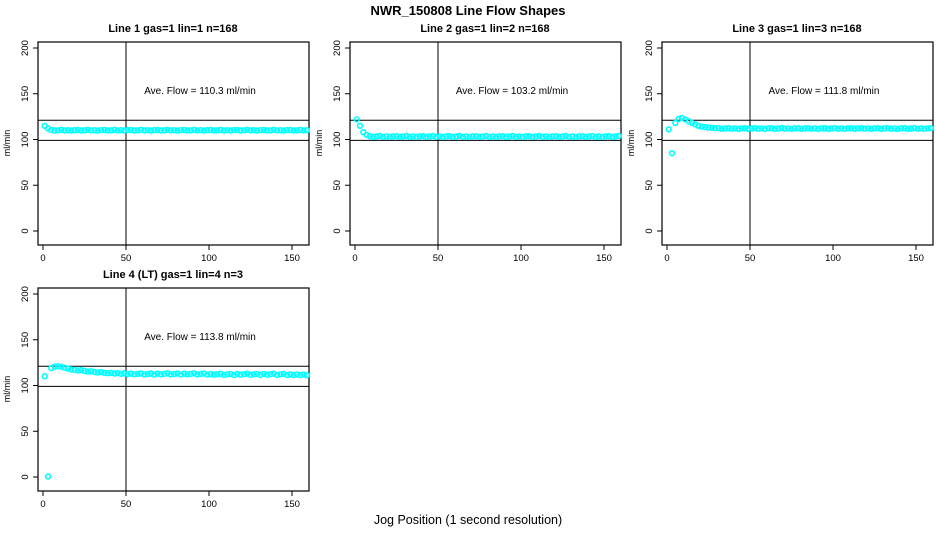  I want to click on y-tick-label: 0, so click(649, 230).